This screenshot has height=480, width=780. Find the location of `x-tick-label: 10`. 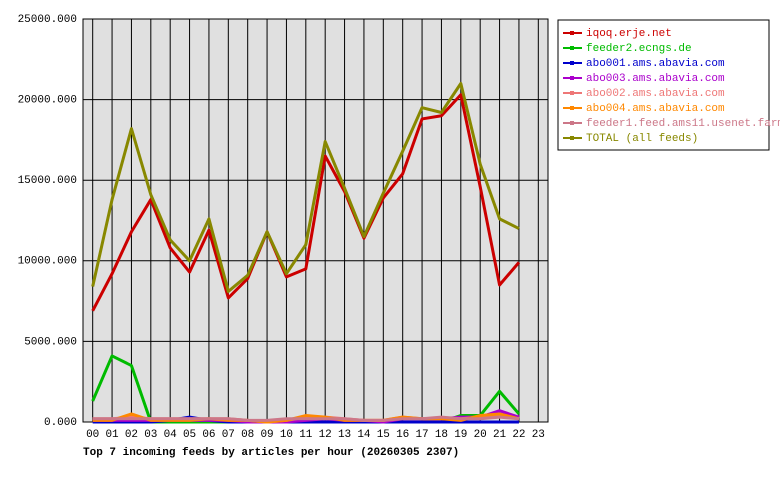

x-tick-label: 10 is located at coordinates (286, 435).